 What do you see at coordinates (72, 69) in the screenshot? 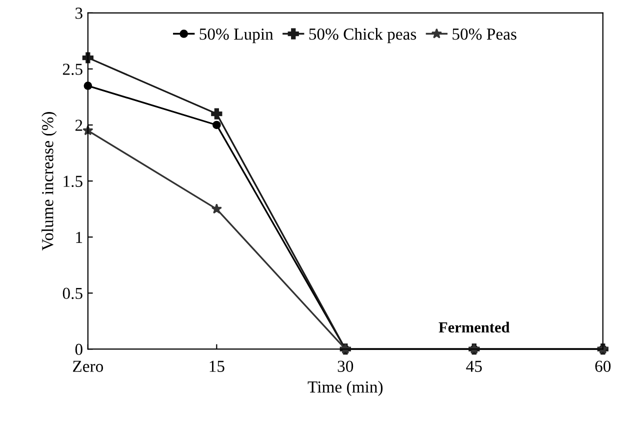
I see `y-tick-label: 2.5` at bounding box center [72, 69].